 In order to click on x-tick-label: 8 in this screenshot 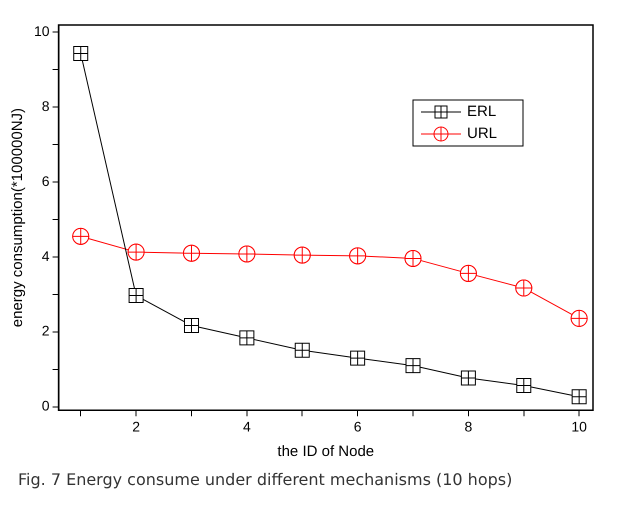, I will do `click(468, 426)`.